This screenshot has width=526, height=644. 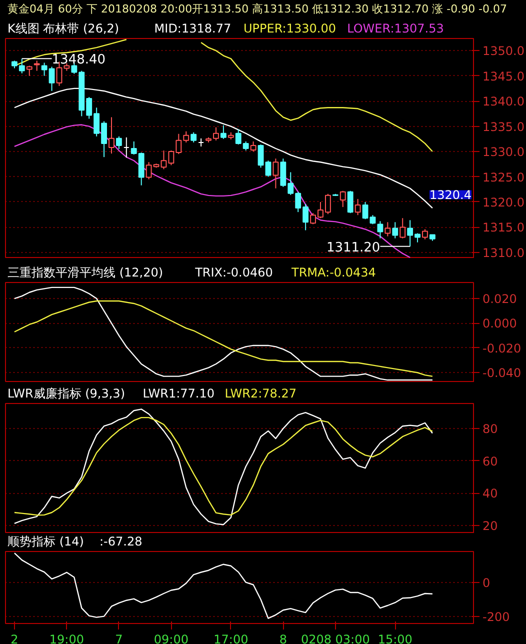 I want to click on x-tick-label: 19:00, so click(x=66, y=638).